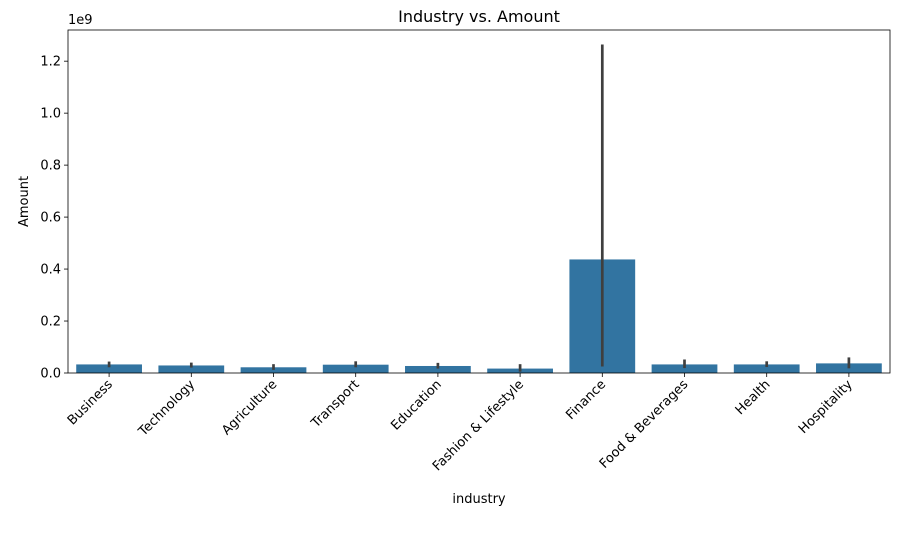 Image resolution: width=912 pixels, height=549 pixels. What do you see at coordinates (50, 166) in the screenshot?
I see `y-tick-label-4: 0.8` at bounding box center [50, 166].